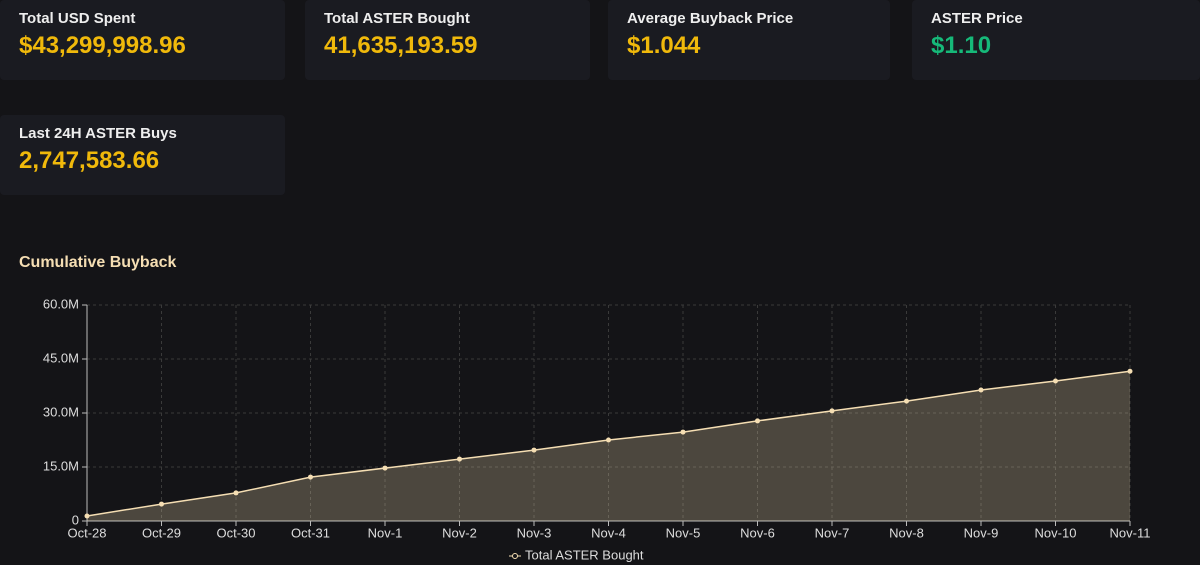 The width and height of the screenshot is (1200, 565). What do you see at coordinates (89, 160) in the screenshot?
I see `stat-value: 2,747,583.66` at bounding box center [89, 160].